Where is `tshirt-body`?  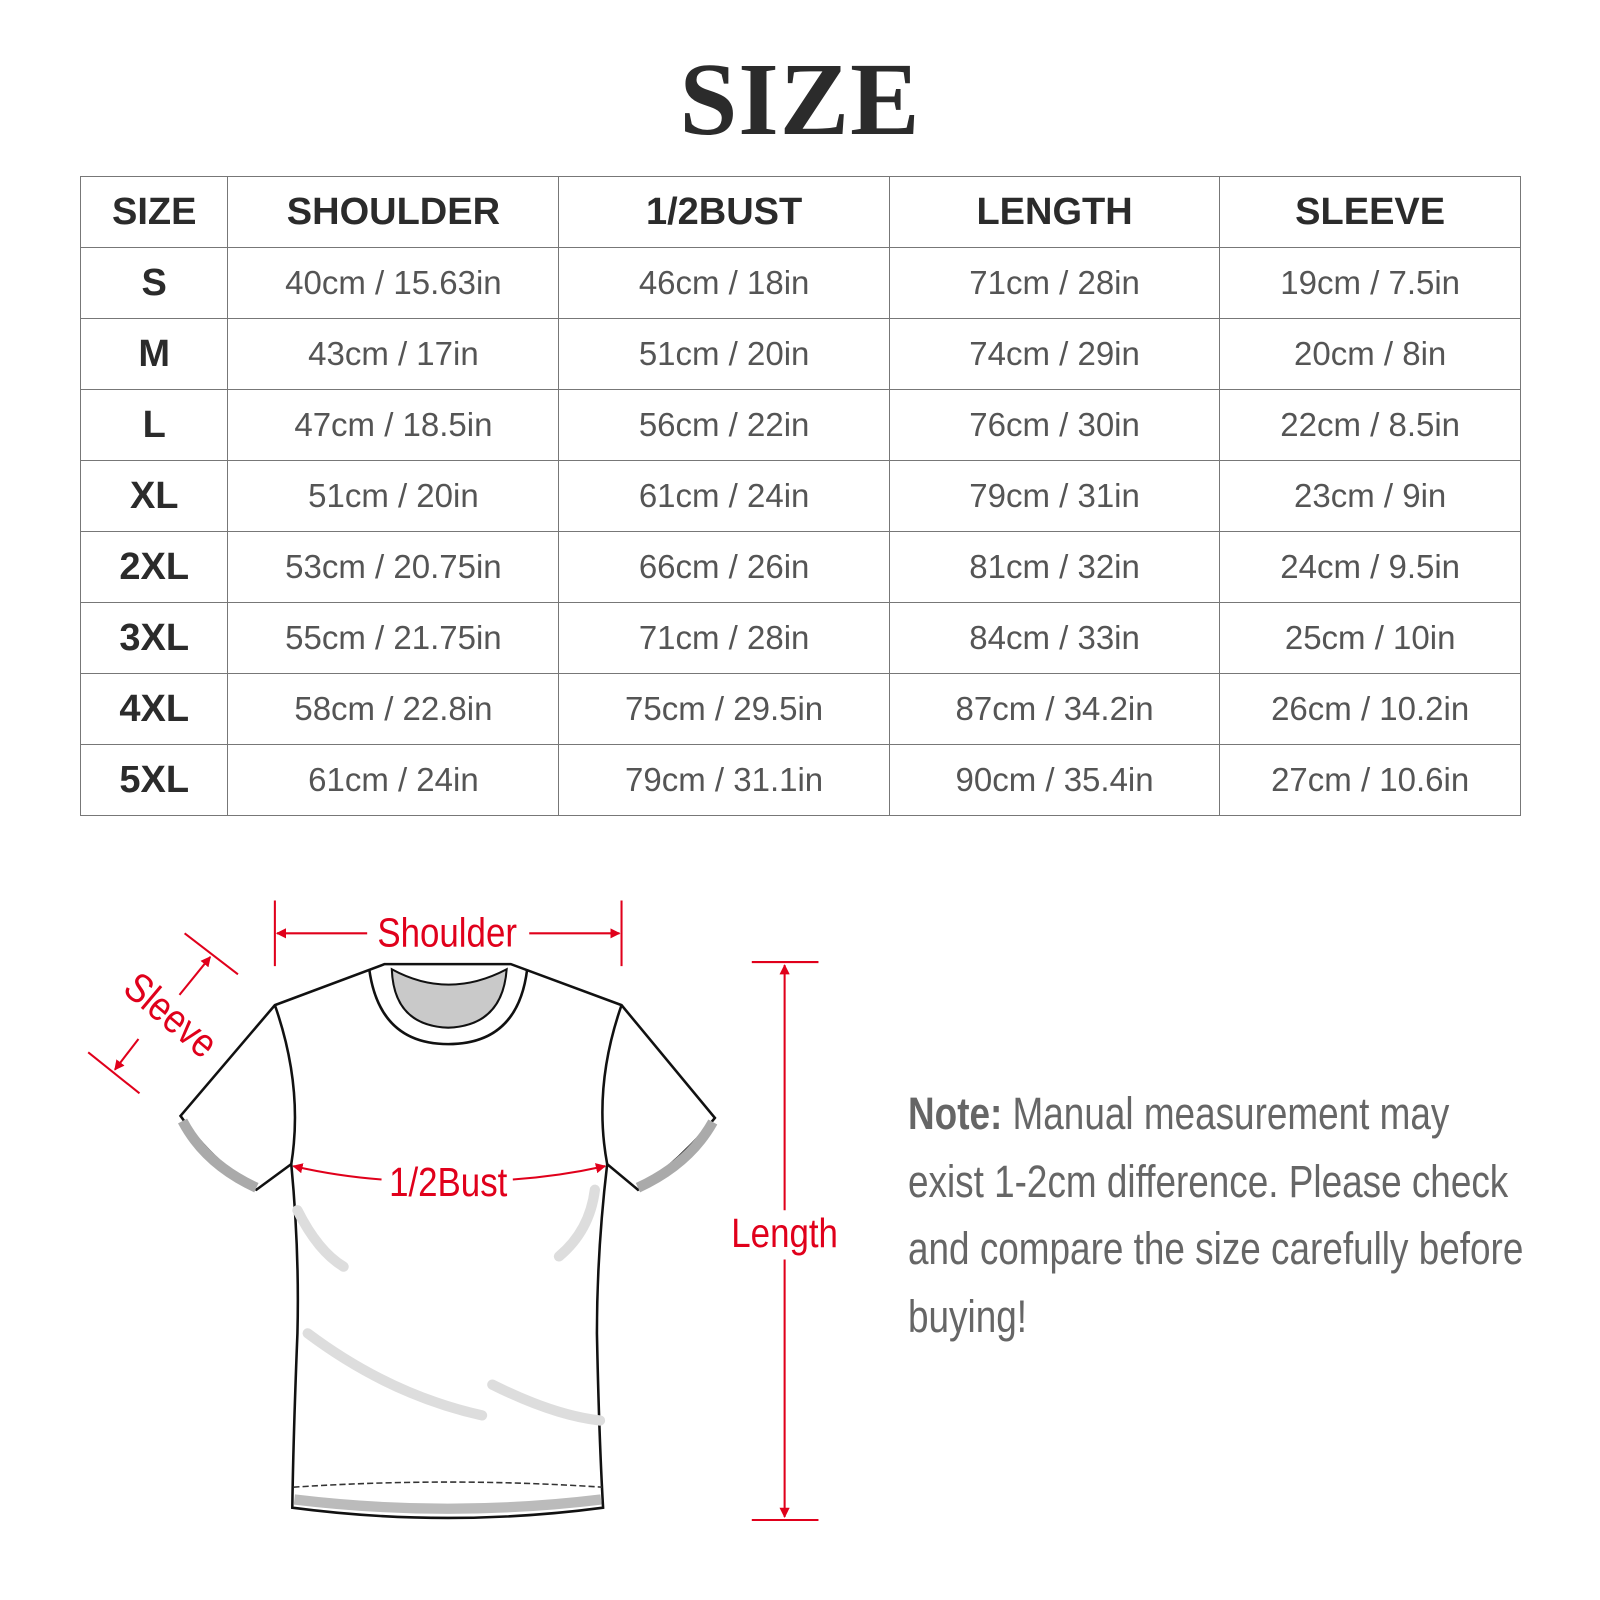
tshirt-body is located at coordinates (447, 1241).